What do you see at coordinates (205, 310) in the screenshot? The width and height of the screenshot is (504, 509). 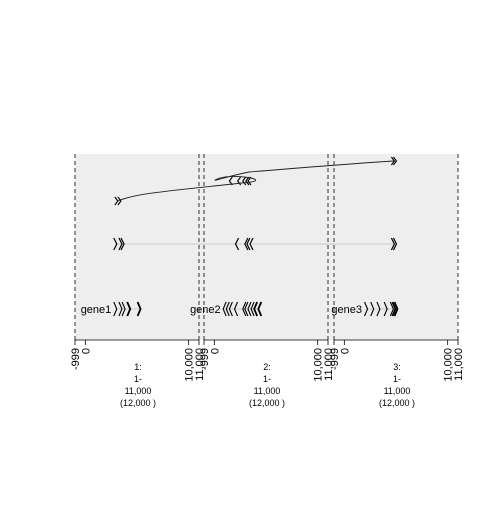 I see `gene-label: gene2` at bounding box center [205, 310].